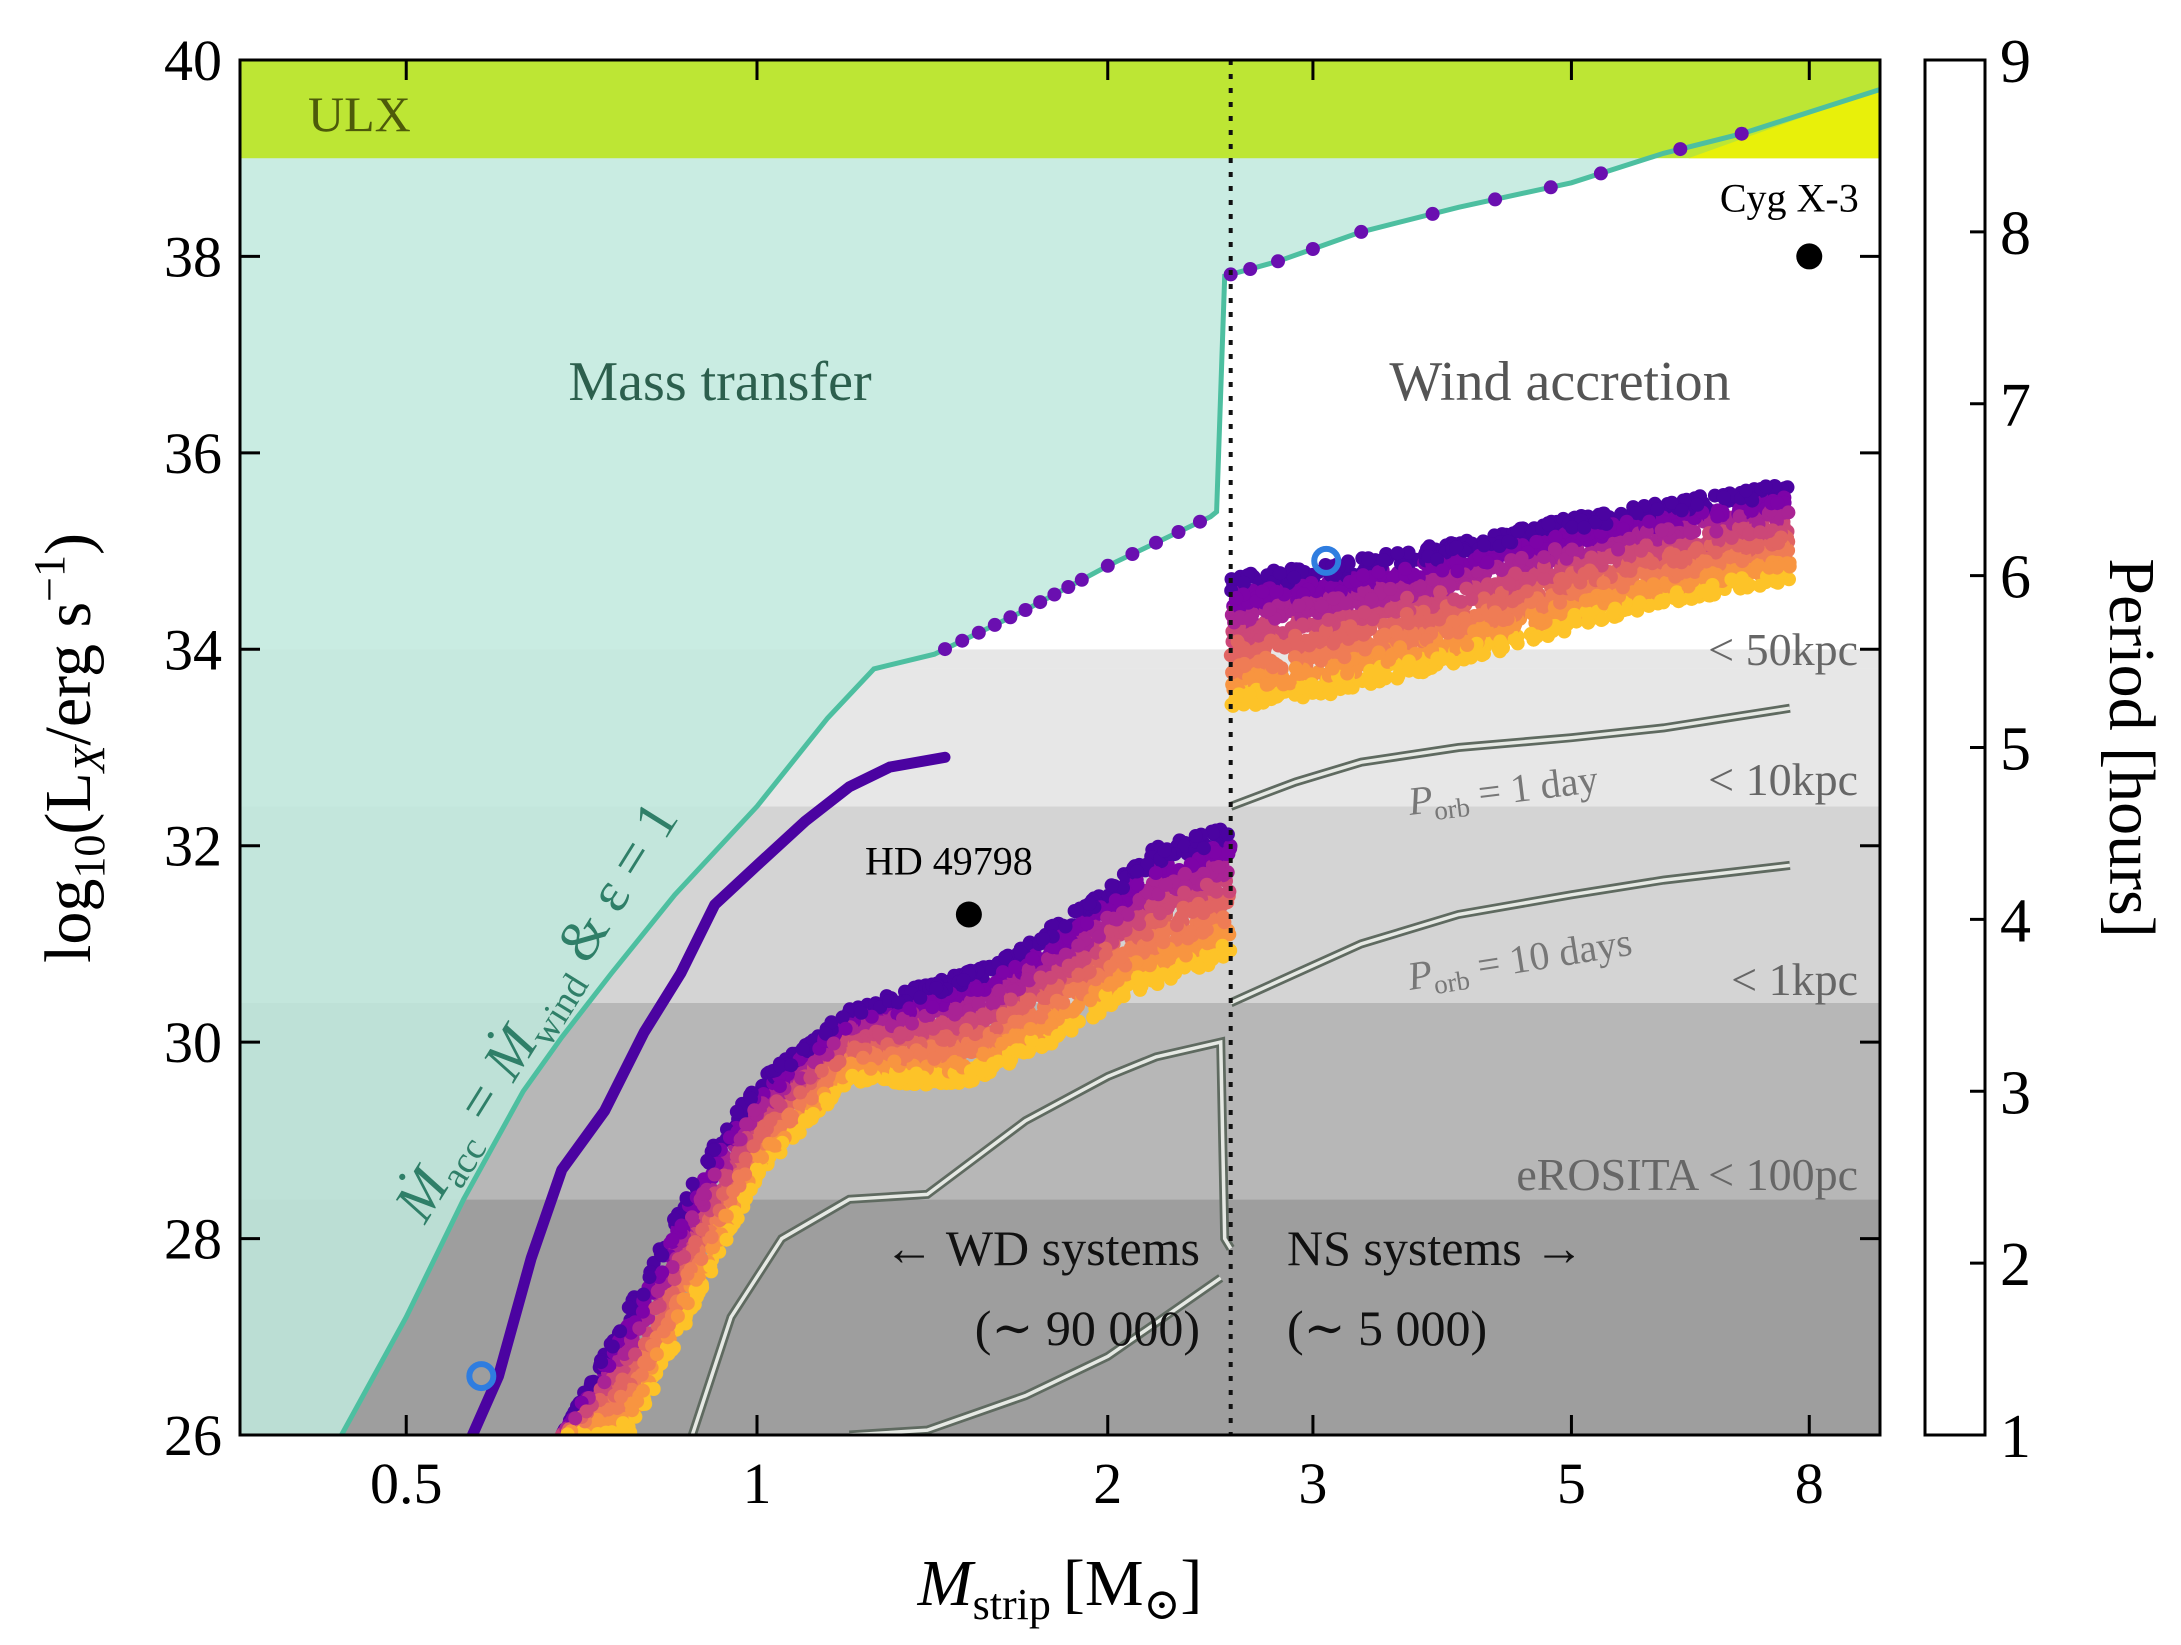 The height and width of the screenshot is (1645, 2181). What do you see at coordinates (1087, 1328) in the screenshot?
I see `wd-systems-line2: (∼ 90 000)` at bounding box center [1087, 1328].